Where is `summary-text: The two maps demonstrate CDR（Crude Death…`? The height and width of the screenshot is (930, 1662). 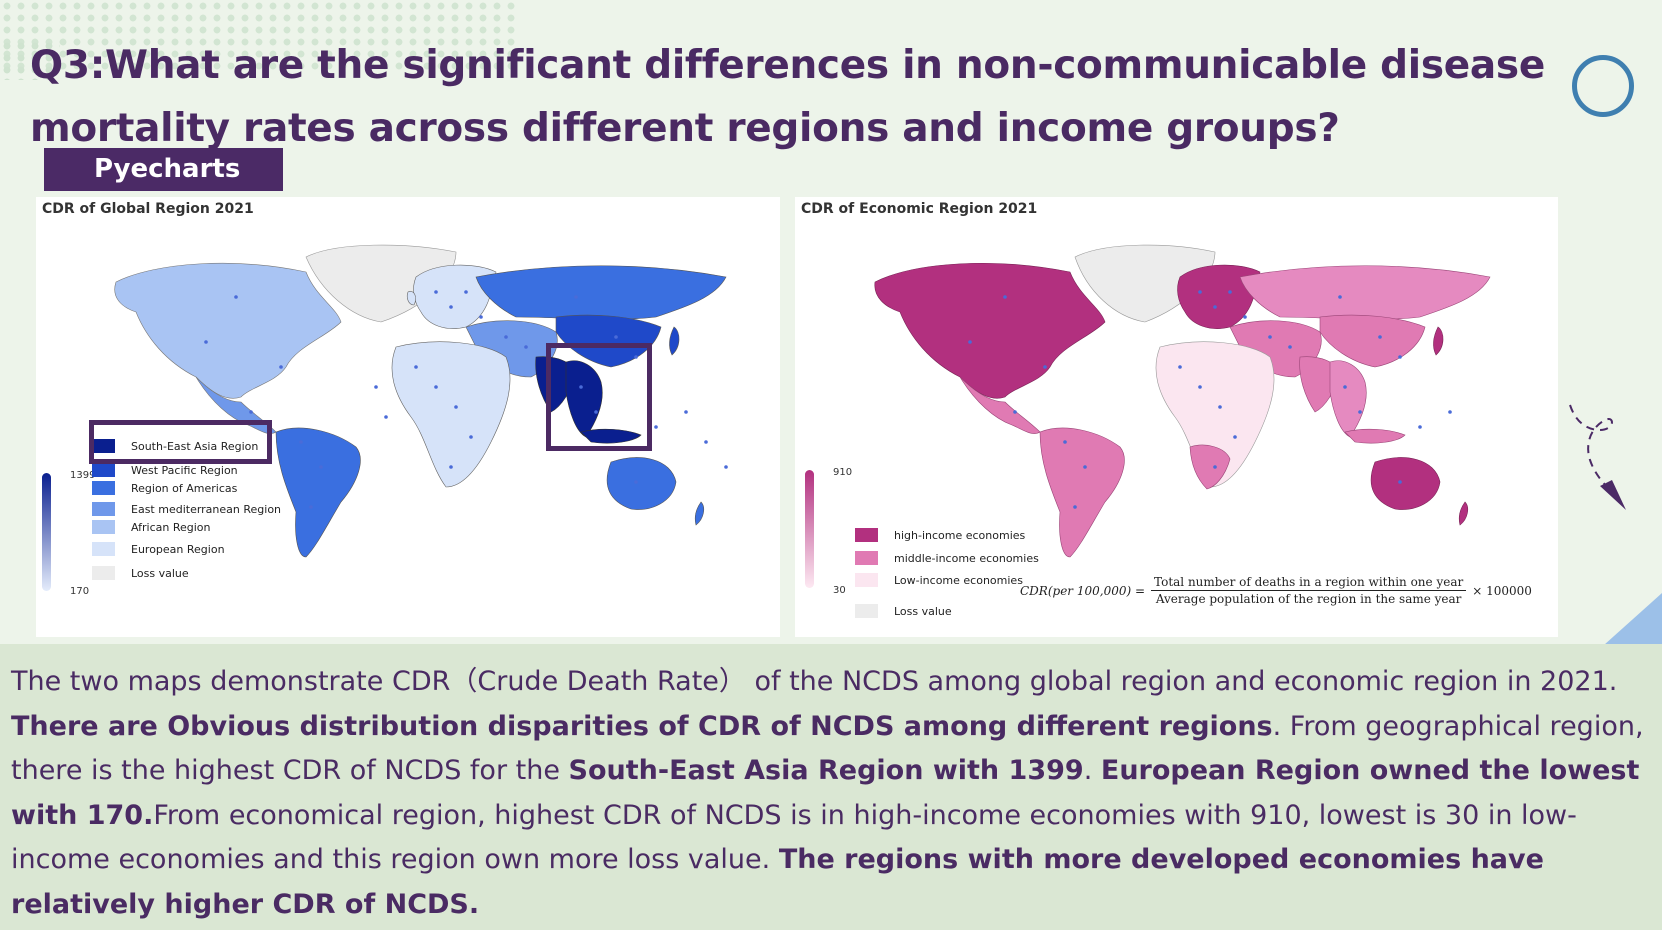
summary-text: The two maps demonstrate CDR（Crude Death… is located at coordinates (814, 681).